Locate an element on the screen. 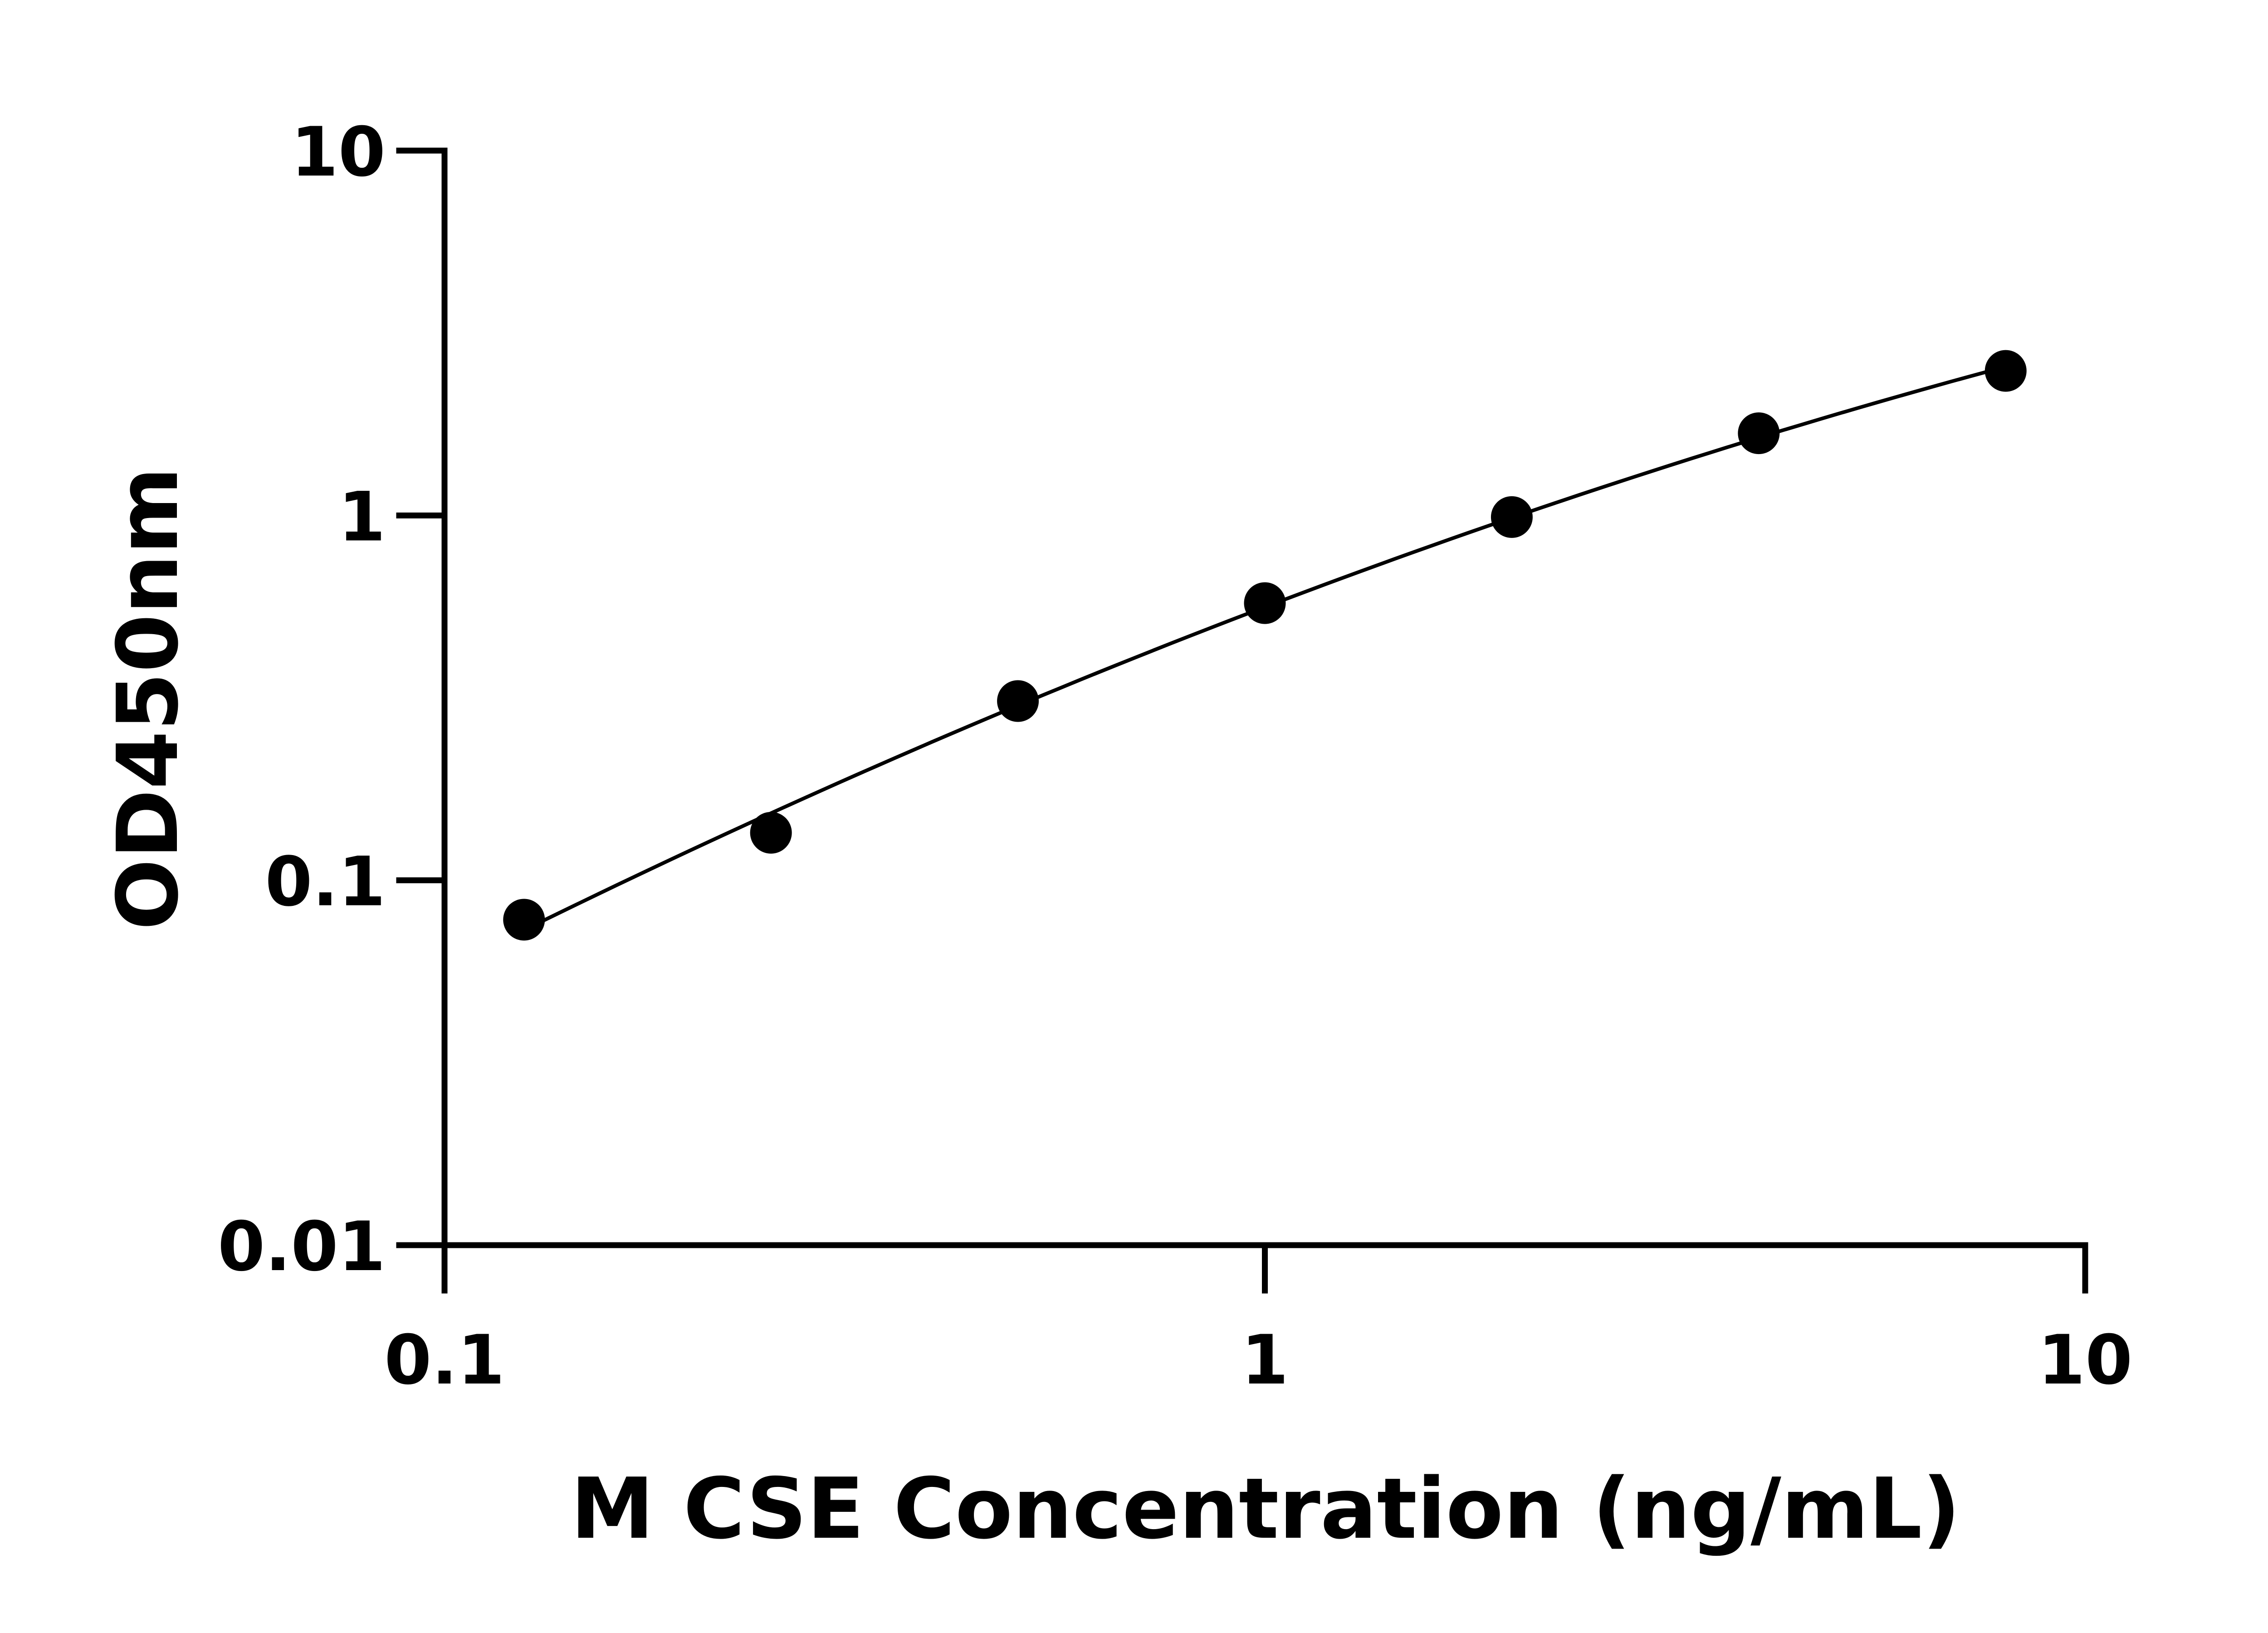 The image size is (2268, 1633). y-tick-label: 10 is located at coordinates (339, 152).